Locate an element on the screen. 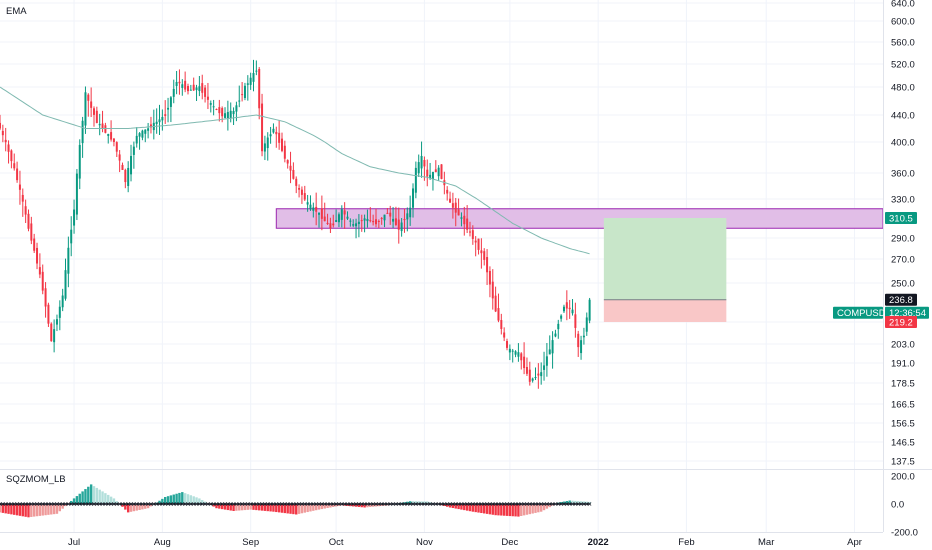 This screenshot has width=932, height=550. resistance-price-tag: 310.5 is located at coordinates (901, 218).